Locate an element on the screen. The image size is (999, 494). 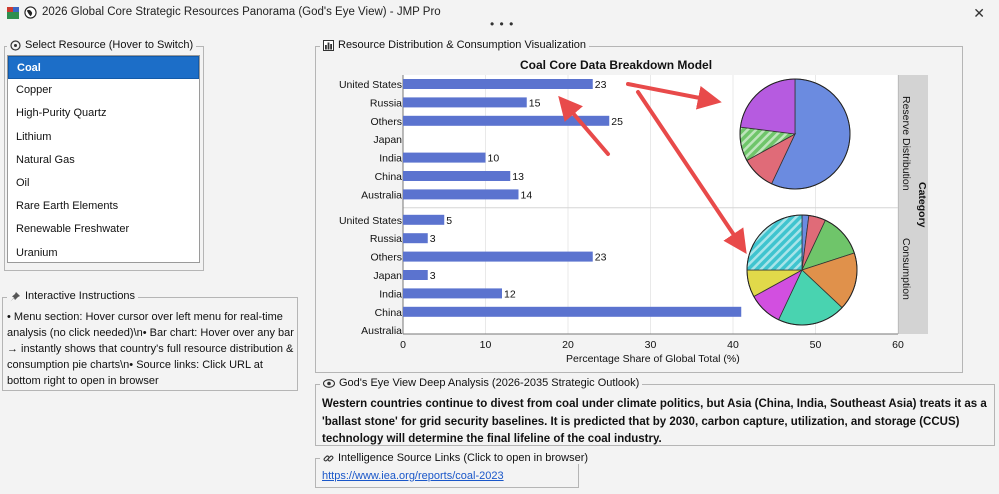
instructions-panel-title: Interactive Instructions is located at coordinates (72, 296).